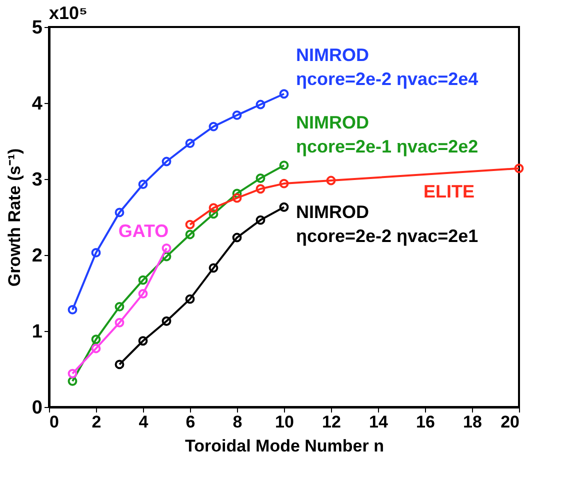 This screenshot has width=569, height=496. Describe the element at coordinates (472, 422) in the screenshot. I see `x-tick-label: 18` at that location.